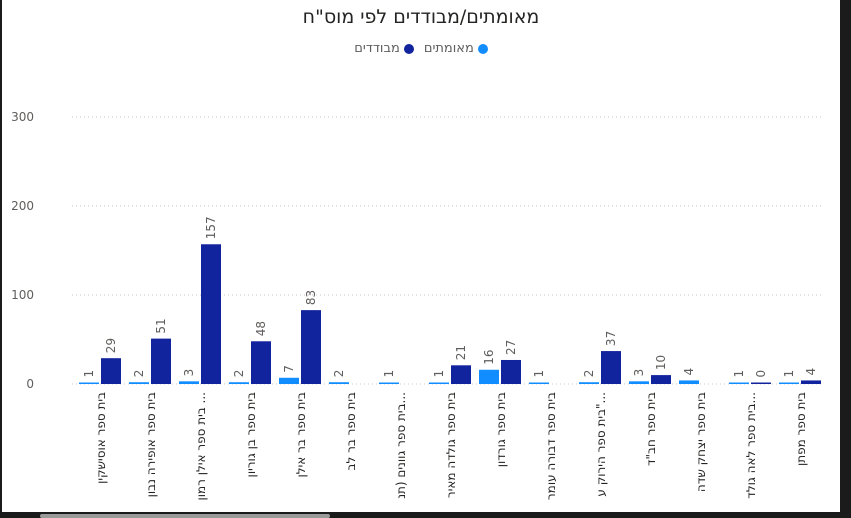 The height and width of the screenshot is (518, 851). I want to click on data-label: 29, so click(111, 345).